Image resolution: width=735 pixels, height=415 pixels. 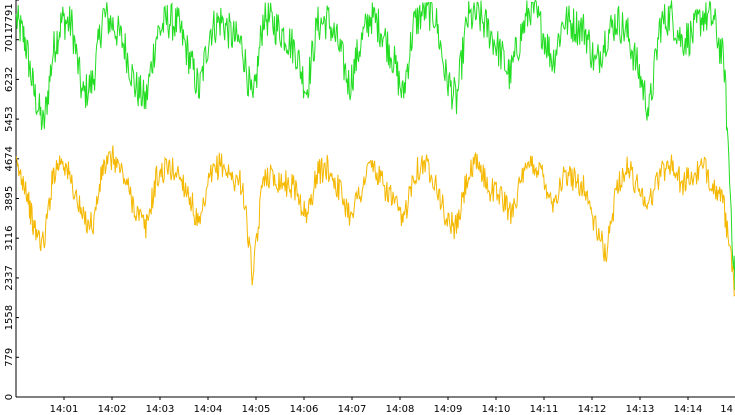 What do you see at coordinates (9, 198) in the screenshot?
I see `y-tick-label: 3895` at bounding box center [9, 198].